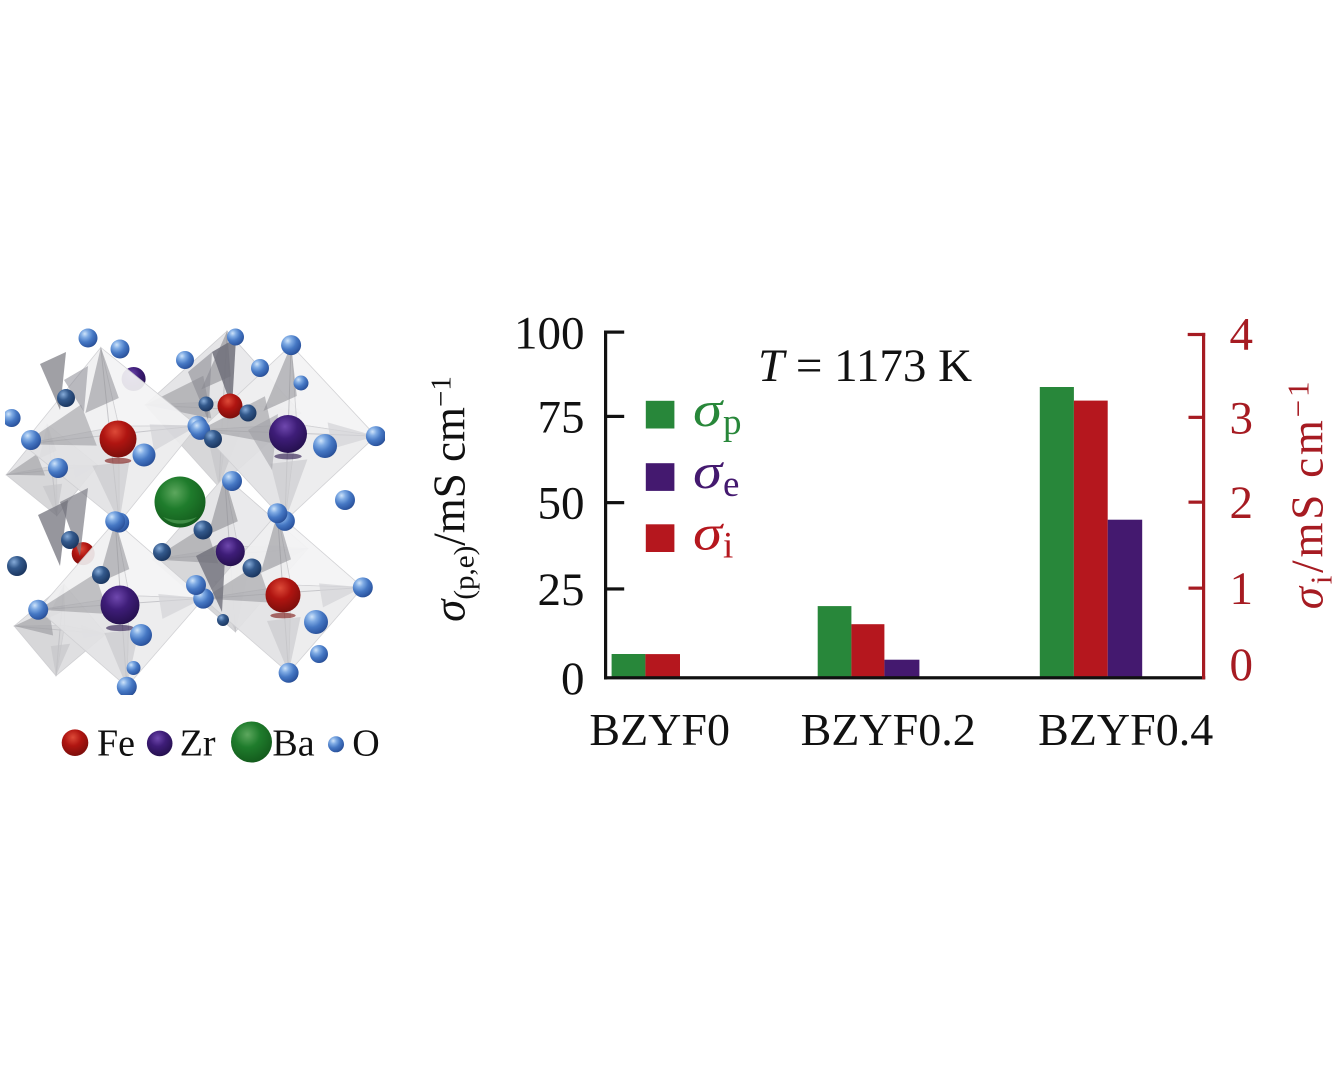 Image resolution: width=1333 pixels, height=1090 pixels. I want to click on svg-text: e, so click(731, 484).